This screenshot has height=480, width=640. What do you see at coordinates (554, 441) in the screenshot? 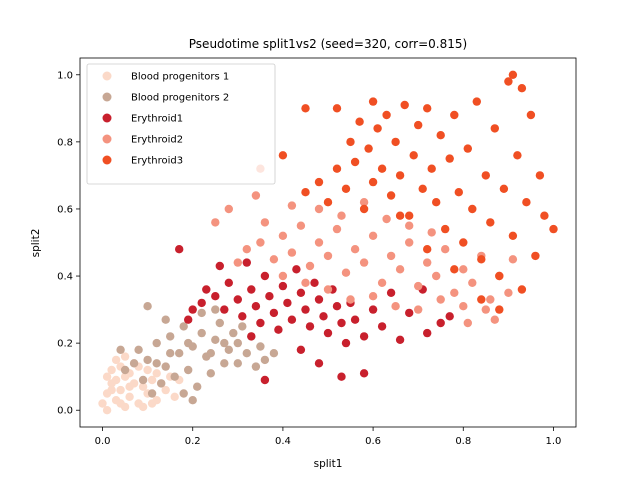
I see `x-tick-label: 1.0` at bounding box center [554, 441].